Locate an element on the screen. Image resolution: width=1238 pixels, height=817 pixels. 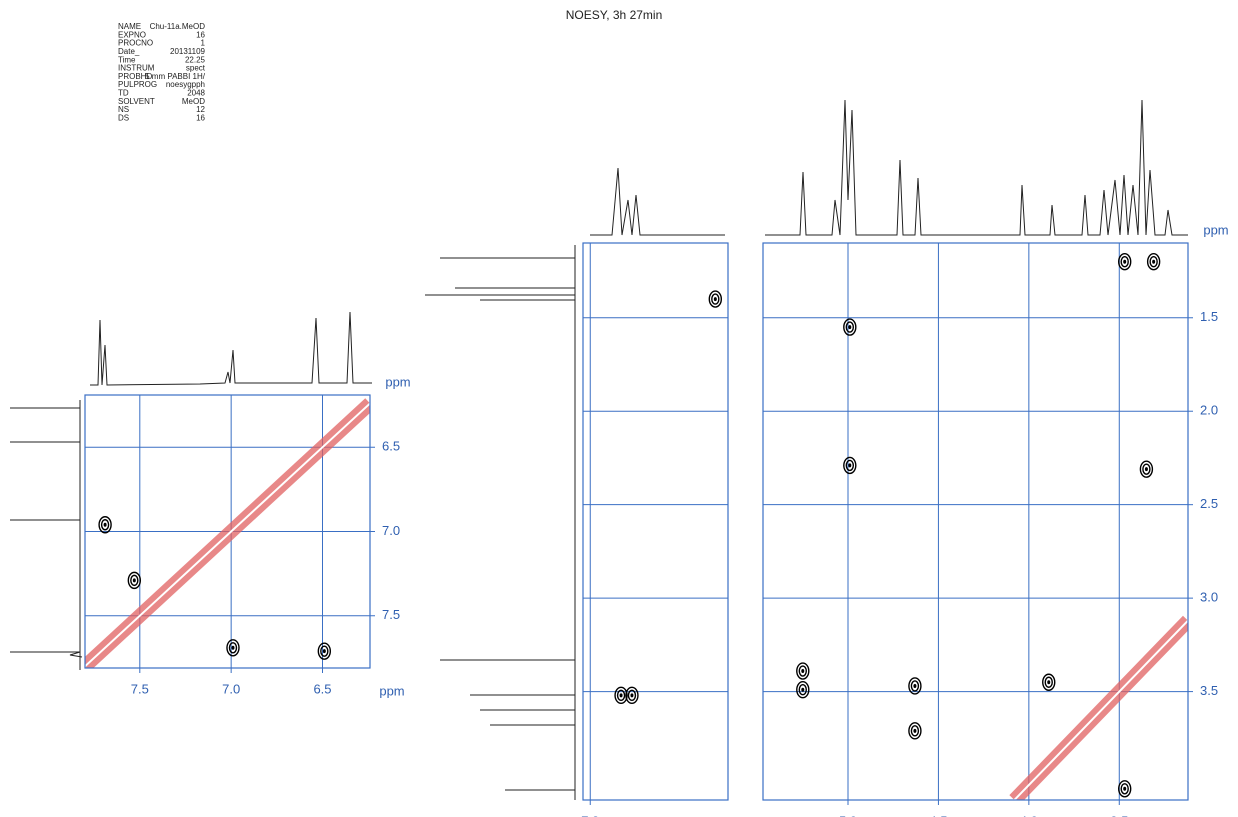
x-tick-label: 7.5 is located at coordinates (140, 688).